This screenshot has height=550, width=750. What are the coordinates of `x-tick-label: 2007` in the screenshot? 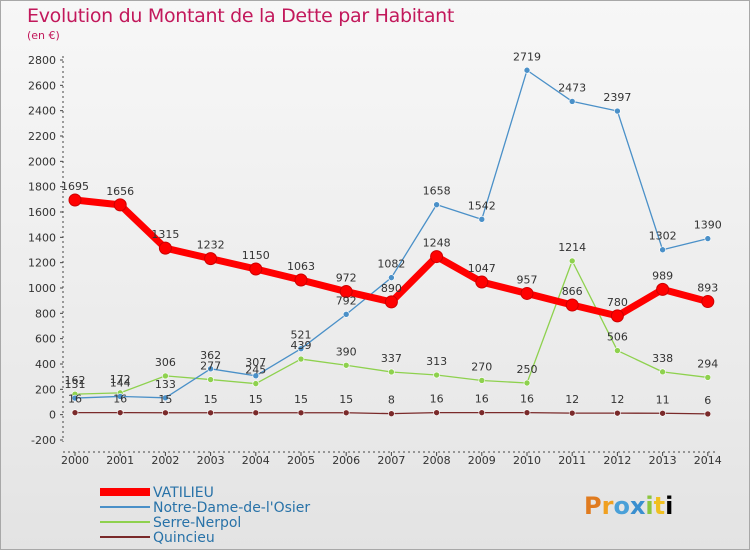 It's located at (391, 460).